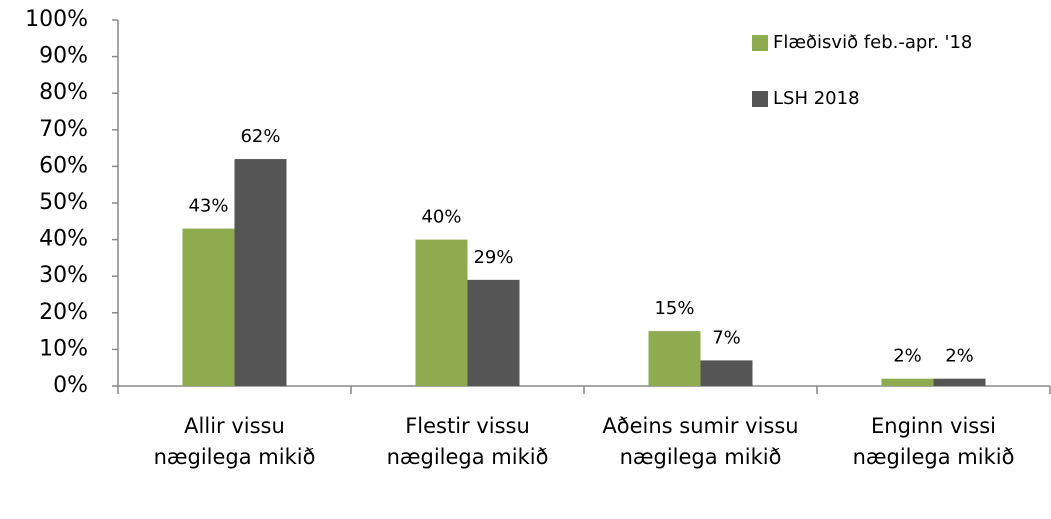 The image size is (1051, 519). Describe the element at coordinates (70, 385) in the screenshot. I see `y-tick-label: 0%` at that location.